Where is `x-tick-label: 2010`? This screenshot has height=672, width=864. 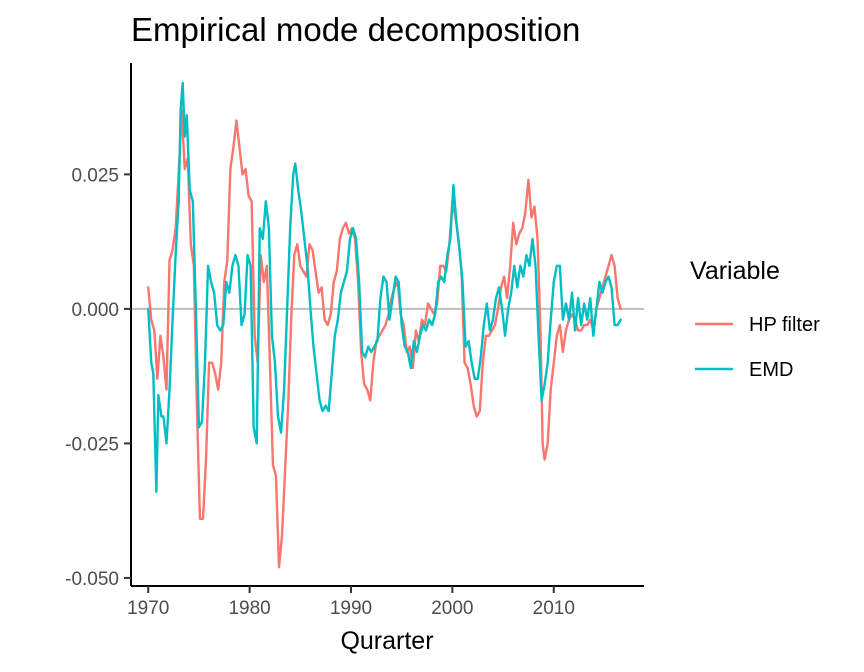 x-tick-label: 2010 is located at coordinates (554, 608).